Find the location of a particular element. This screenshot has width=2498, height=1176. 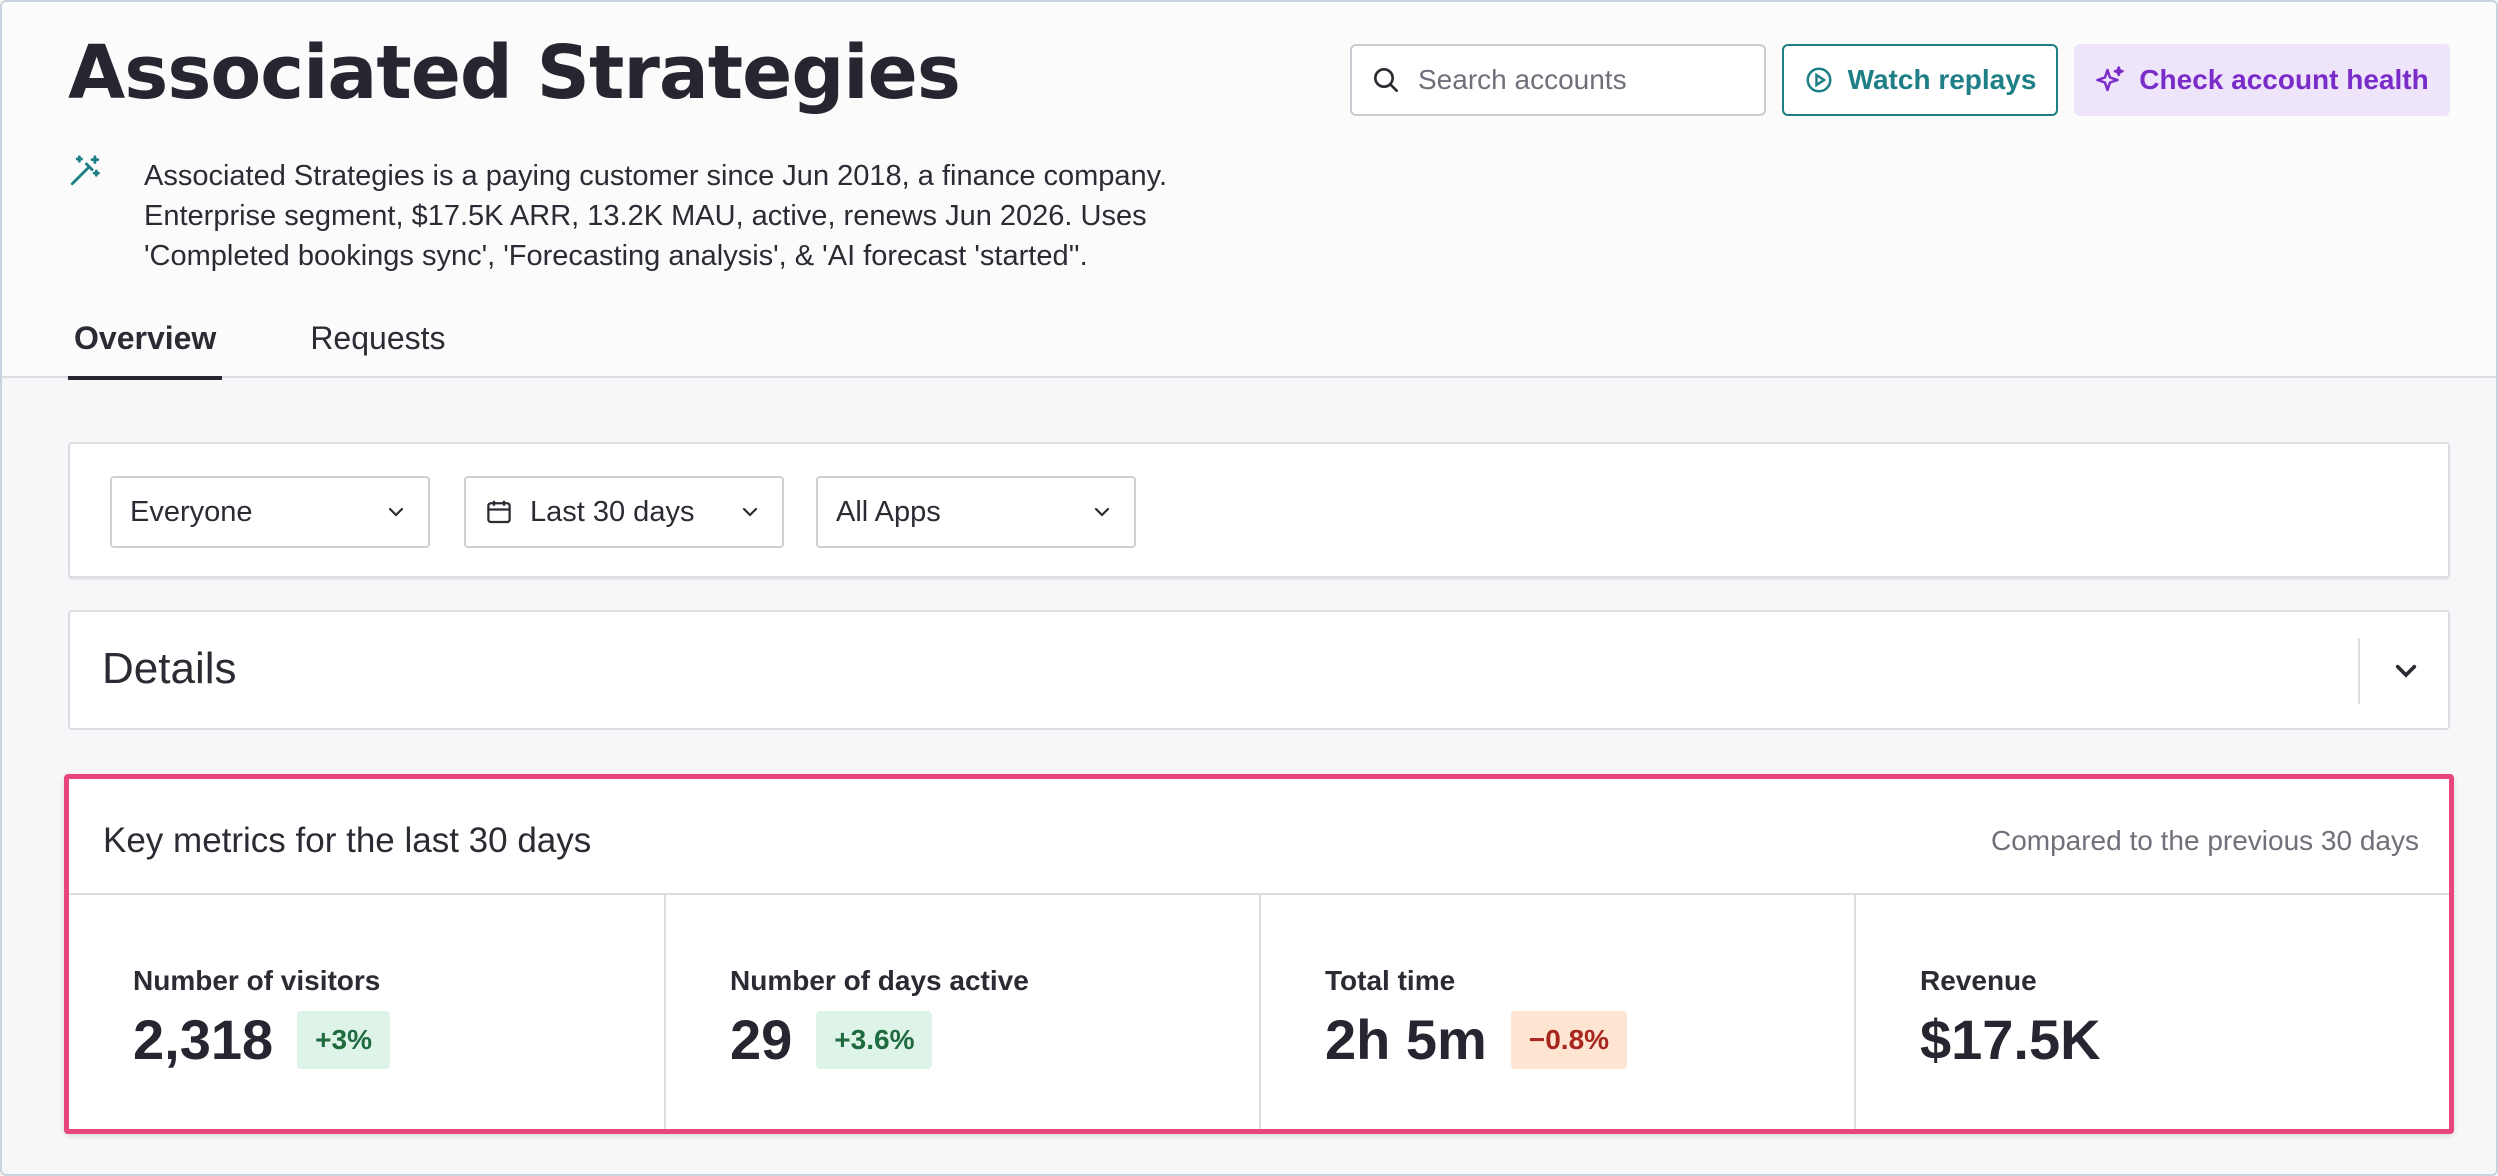

play-circle-icon is located at coordinates (1819, 80).